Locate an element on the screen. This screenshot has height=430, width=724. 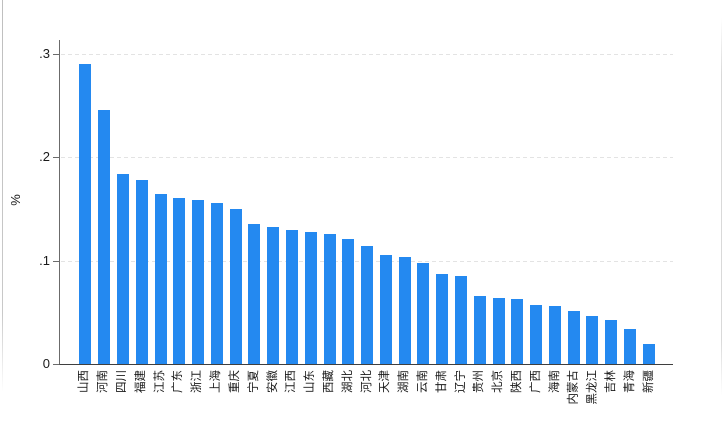
x-label-slot: 广西 is located at coordinates (536, 398).